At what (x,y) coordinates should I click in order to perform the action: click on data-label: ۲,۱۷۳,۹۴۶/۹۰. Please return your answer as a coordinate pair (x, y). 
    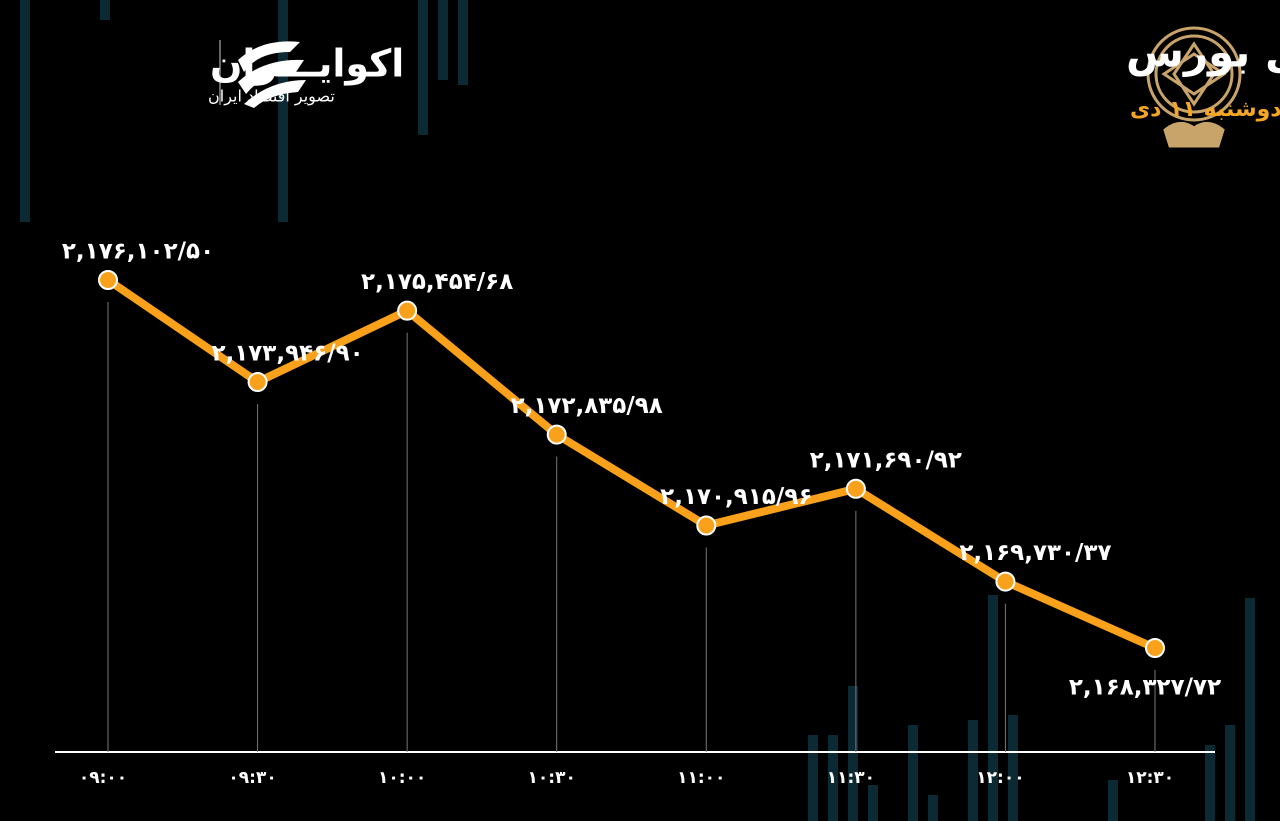
    Looking at the image, I should click on (287, 354).